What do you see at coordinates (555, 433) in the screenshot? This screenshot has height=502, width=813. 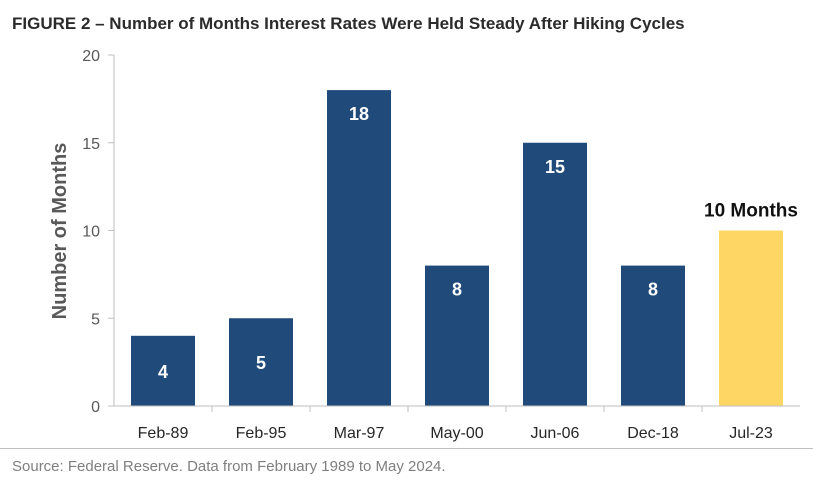 I see `x-tick-label: Jun-06` at bounding box center [555, 433].